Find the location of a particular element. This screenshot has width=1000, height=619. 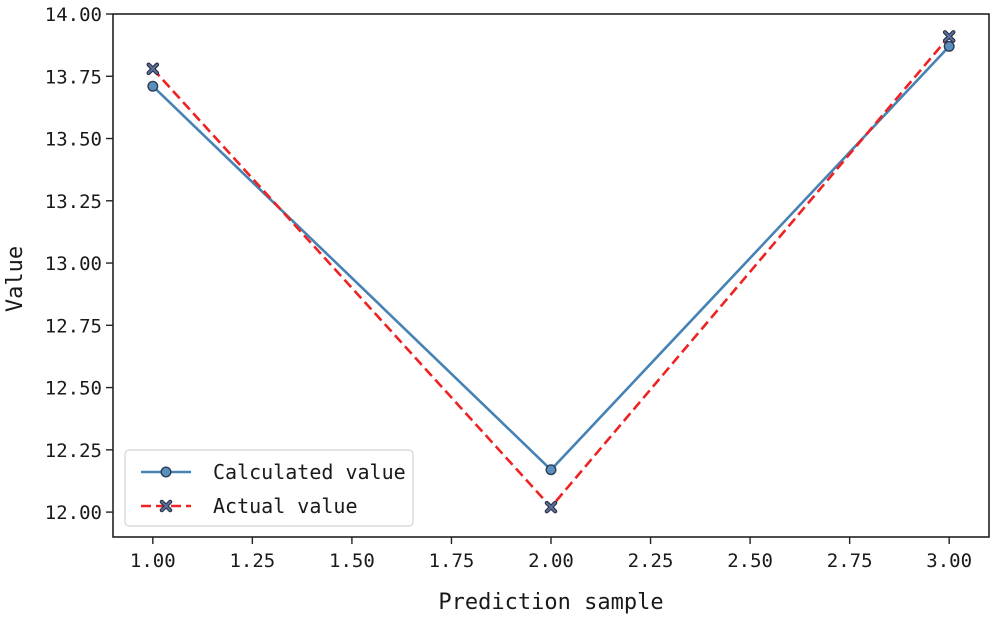

x-axis-title: Prediction sample is located at coordinates (550, 602).